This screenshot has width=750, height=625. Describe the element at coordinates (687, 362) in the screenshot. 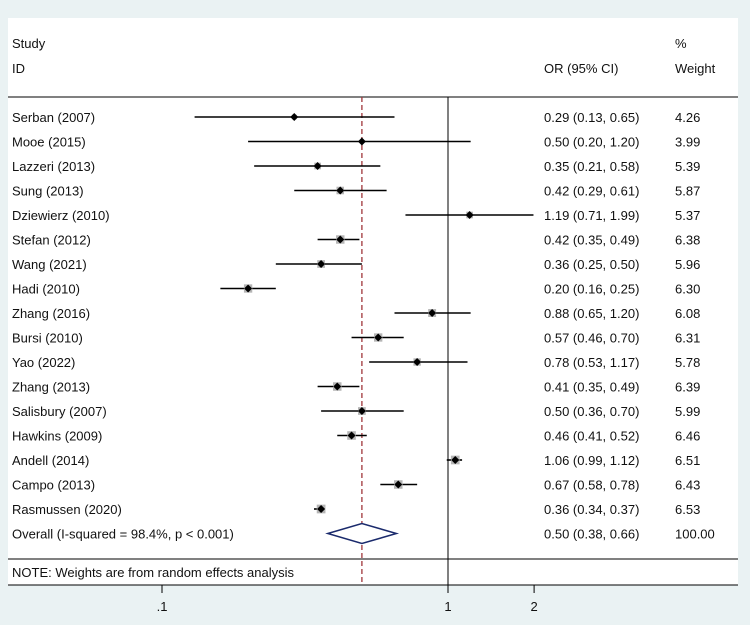

I see `weight-text: 5.78` at that location.